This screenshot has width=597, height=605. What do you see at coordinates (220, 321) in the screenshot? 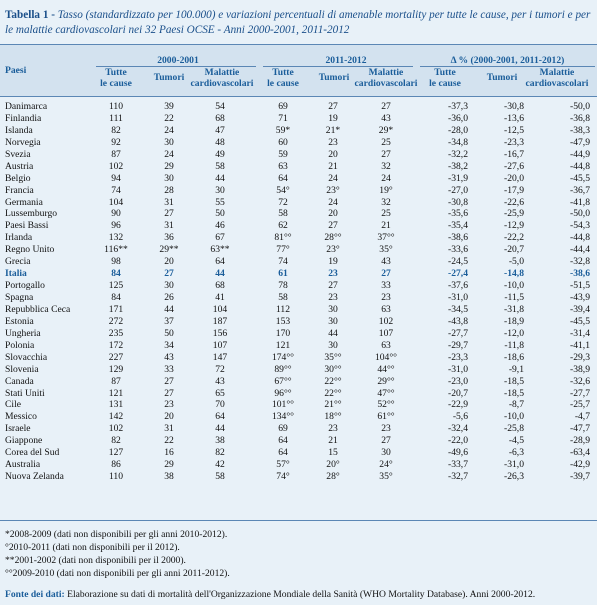
I see `cell-malattie-2000: 187` at bounding box center [220, 321].